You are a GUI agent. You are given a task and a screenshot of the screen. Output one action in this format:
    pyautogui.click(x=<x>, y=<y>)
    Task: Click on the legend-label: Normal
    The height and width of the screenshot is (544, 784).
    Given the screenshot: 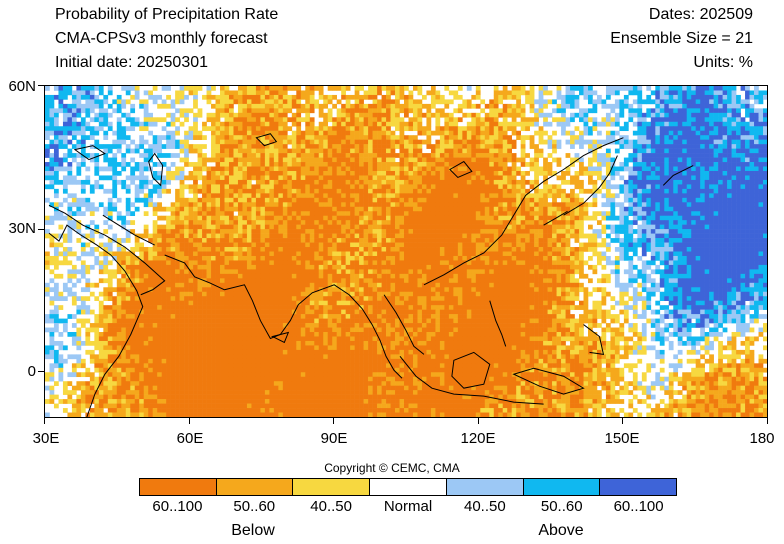 What is the action you would take?
    pyautogui.click(x=408, y=506)
    